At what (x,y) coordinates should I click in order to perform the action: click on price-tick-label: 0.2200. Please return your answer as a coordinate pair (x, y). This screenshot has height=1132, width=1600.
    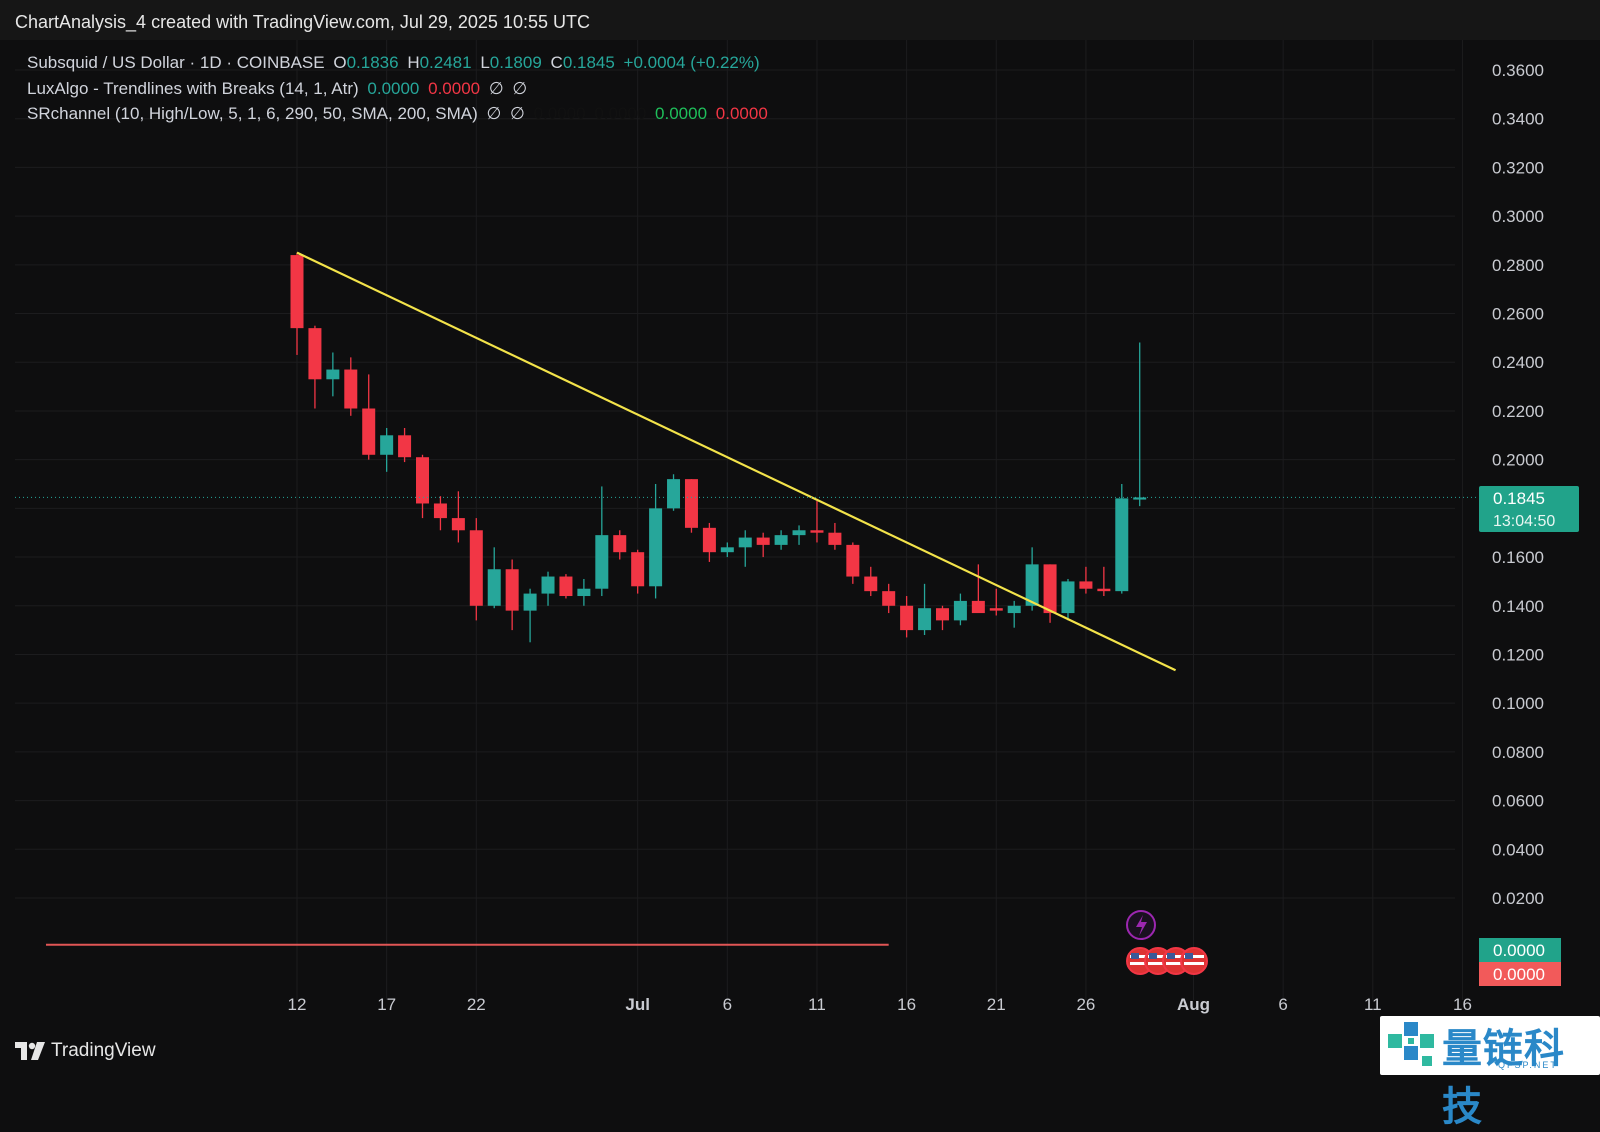
    Looking at the image, I should click on (1518, 411).